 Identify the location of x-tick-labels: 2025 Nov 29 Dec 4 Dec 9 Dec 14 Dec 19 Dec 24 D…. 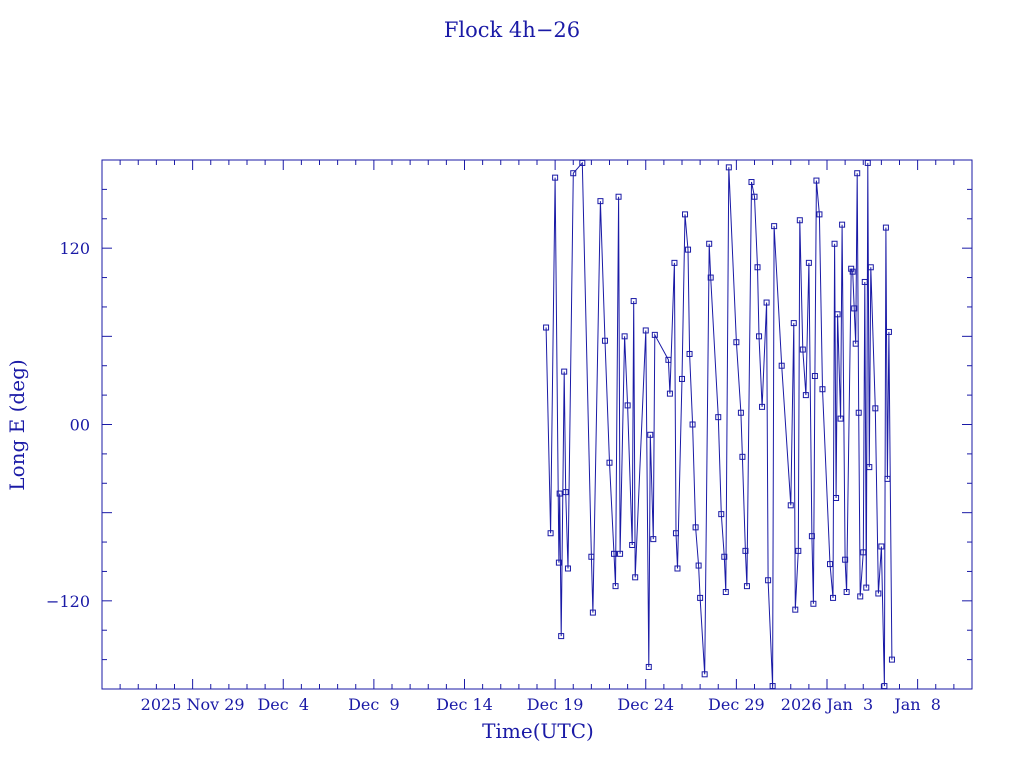
(541, 704).